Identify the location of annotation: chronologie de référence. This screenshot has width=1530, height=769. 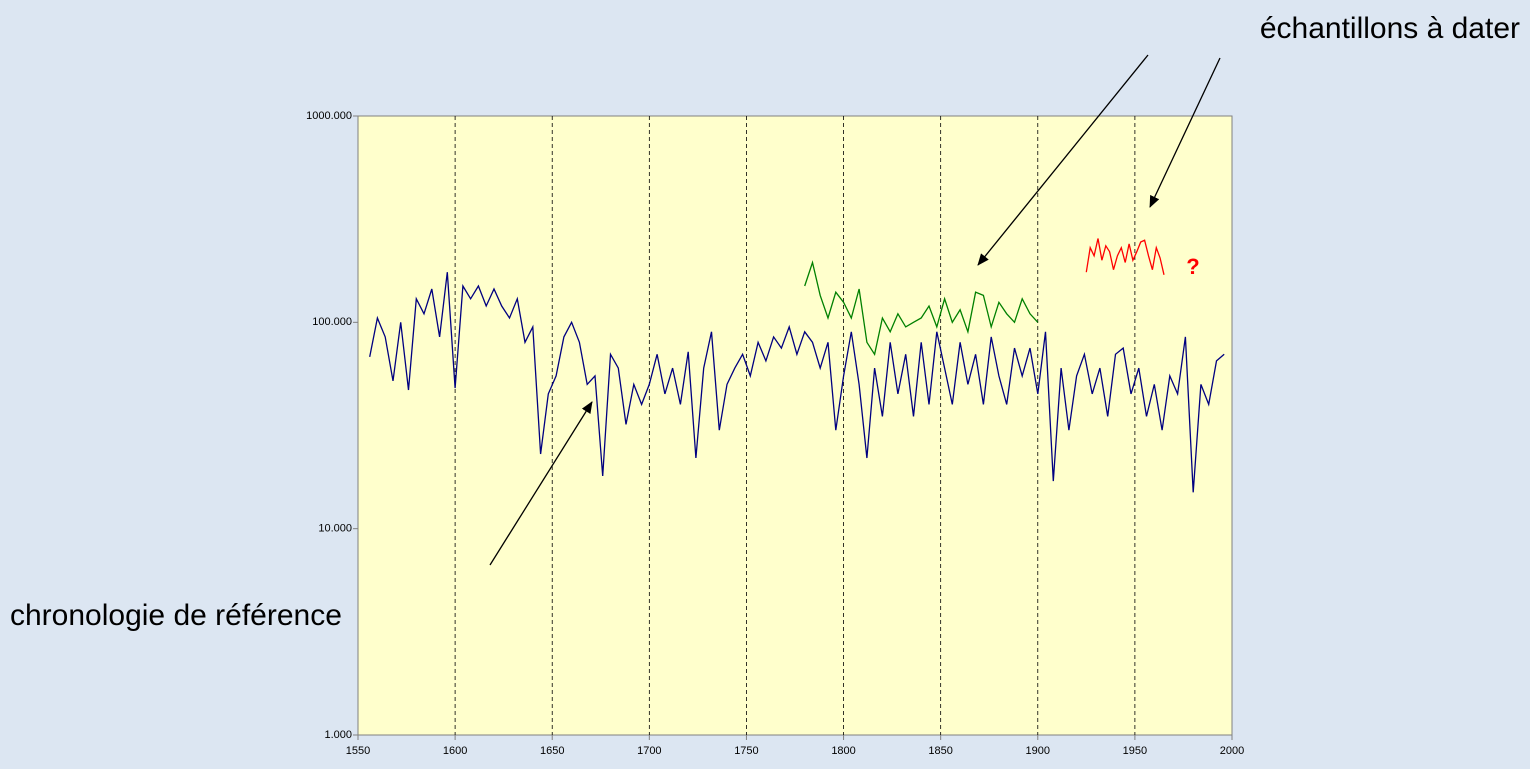
(176, 615).